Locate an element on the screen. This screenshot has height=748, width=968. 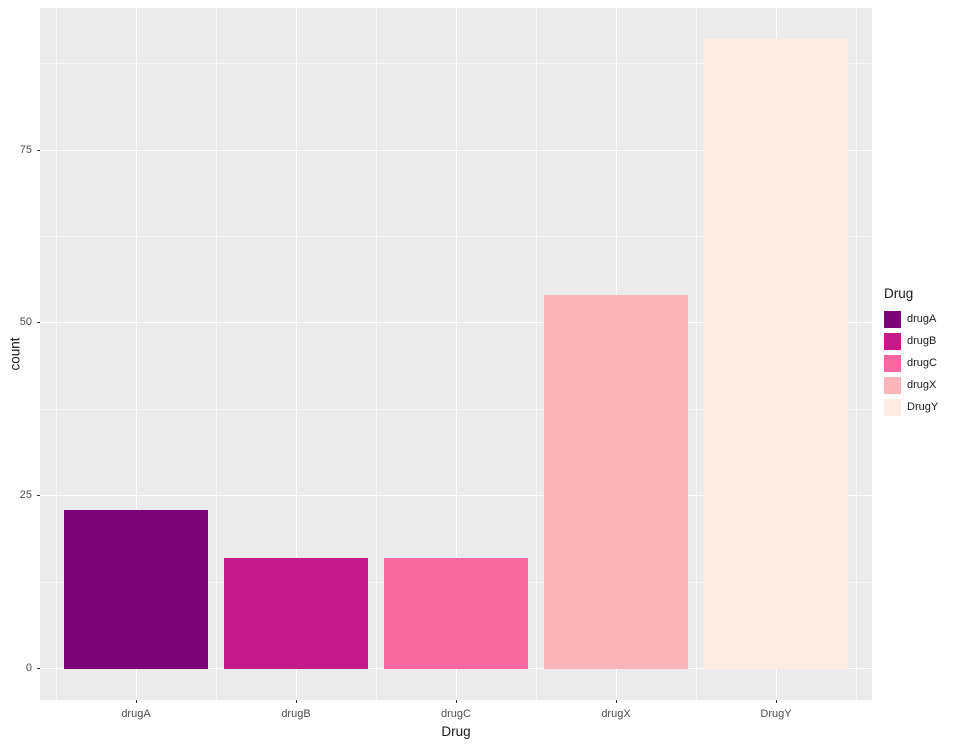
legend: Drug drugA drugB drugC drugX DrugY is located at coordinates (911, 352).